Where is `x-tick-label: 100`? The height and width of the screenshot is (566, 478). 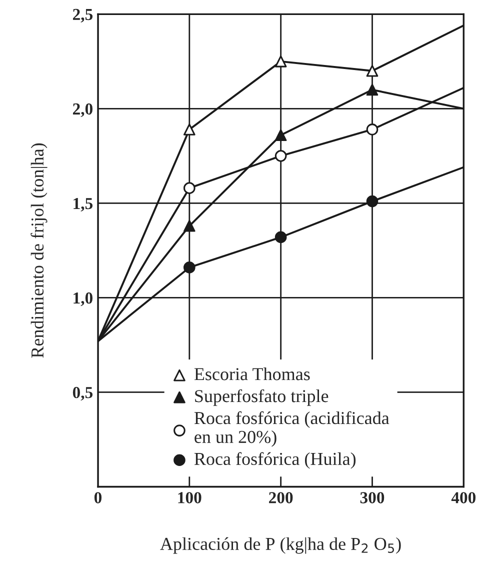
x-tick-label: 100 is located at coordinates (190, 498).